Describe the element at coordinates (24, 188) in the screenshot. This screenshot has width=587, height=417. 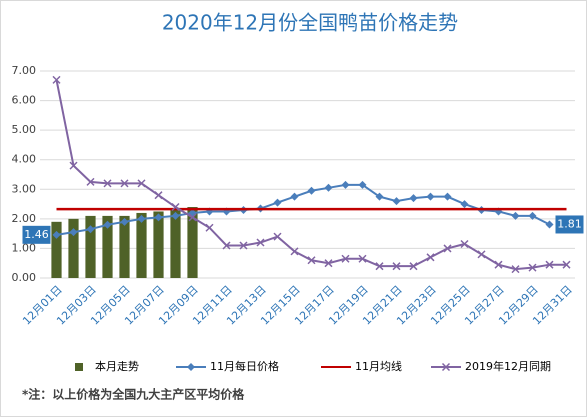
I see `y-tick-label: 3.00` at that location.